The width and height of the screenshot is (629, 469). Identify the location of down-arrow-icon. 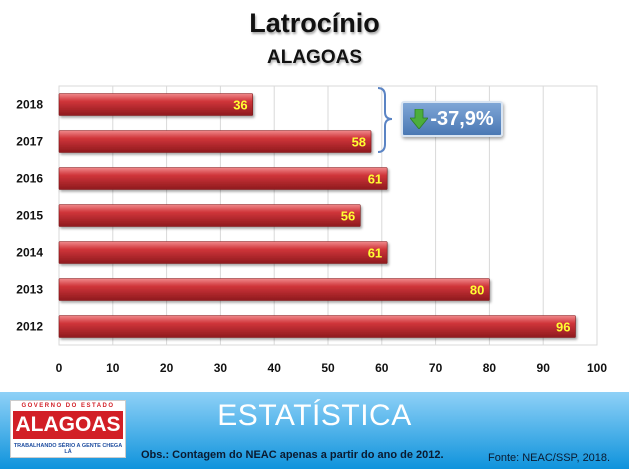
(419, 119).